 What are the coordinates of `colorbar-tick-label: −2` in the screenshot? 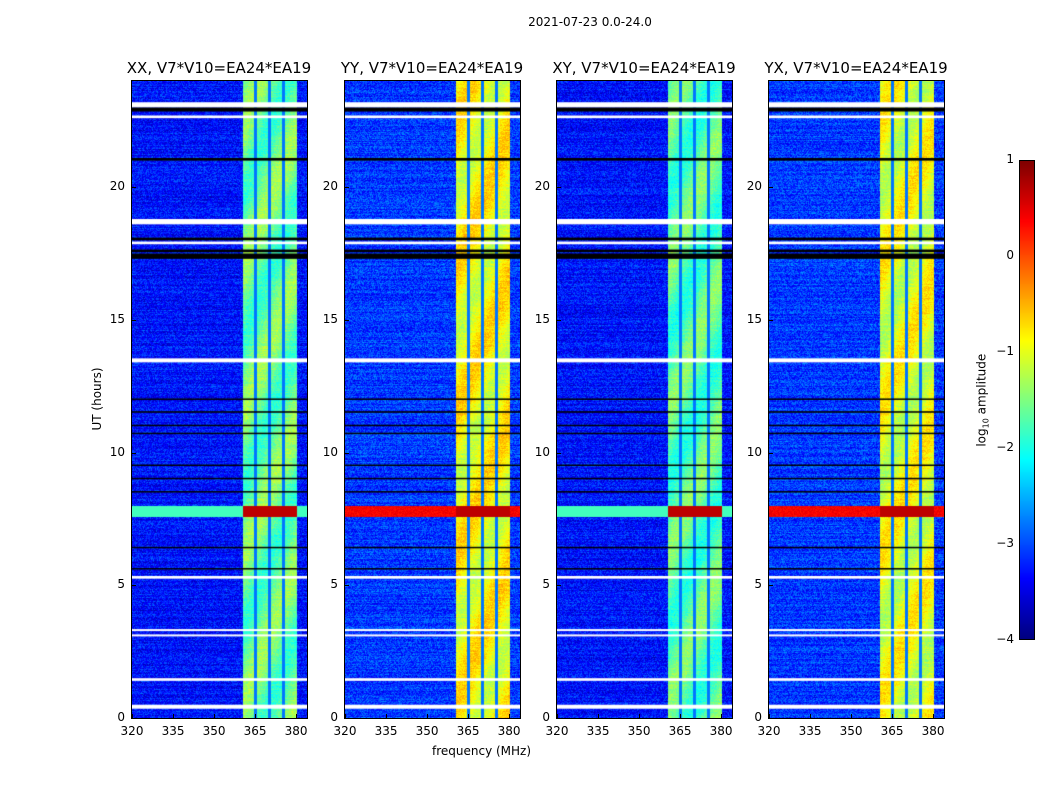 It's located at (1005, 447).